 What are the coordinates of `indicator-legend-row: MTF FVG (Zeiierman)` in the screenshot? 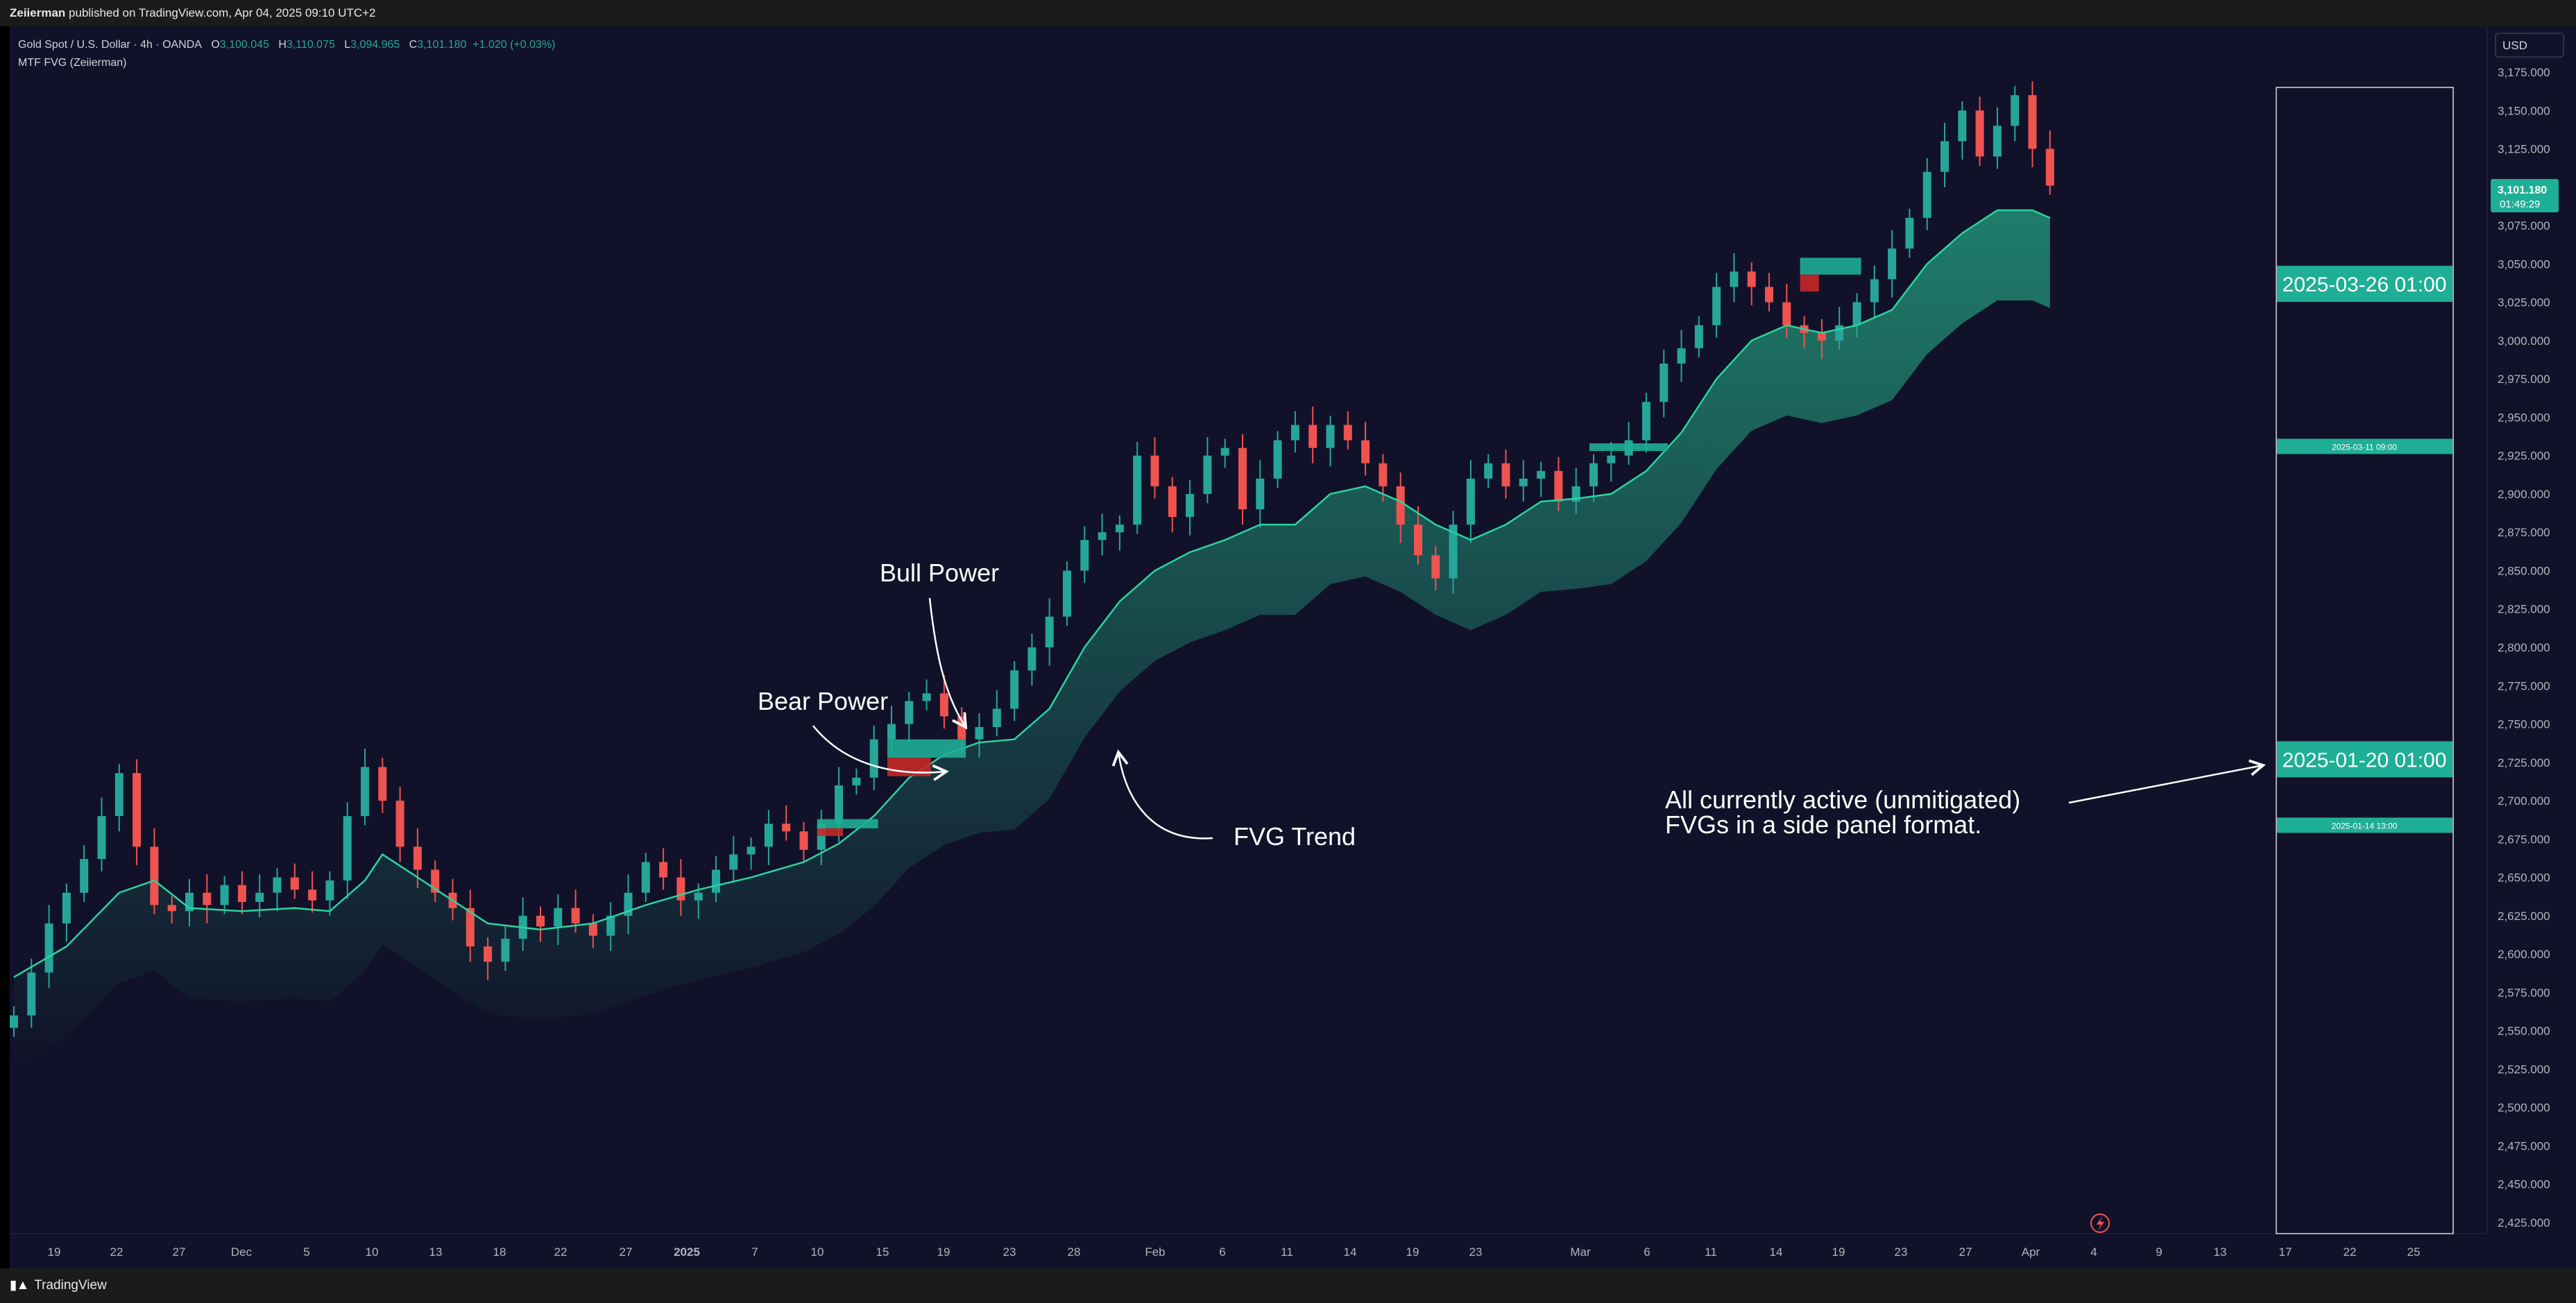 It's located at (287, 63).